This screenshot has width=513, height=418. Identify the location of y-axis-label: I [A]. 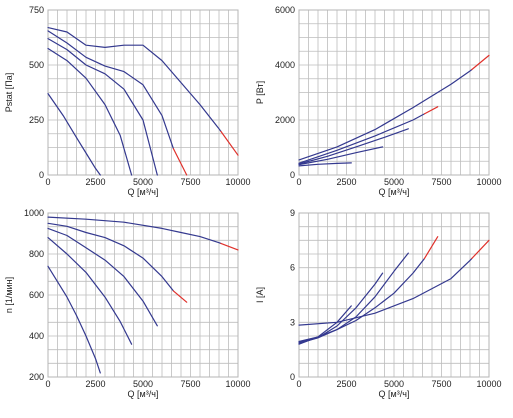
(260, 295).